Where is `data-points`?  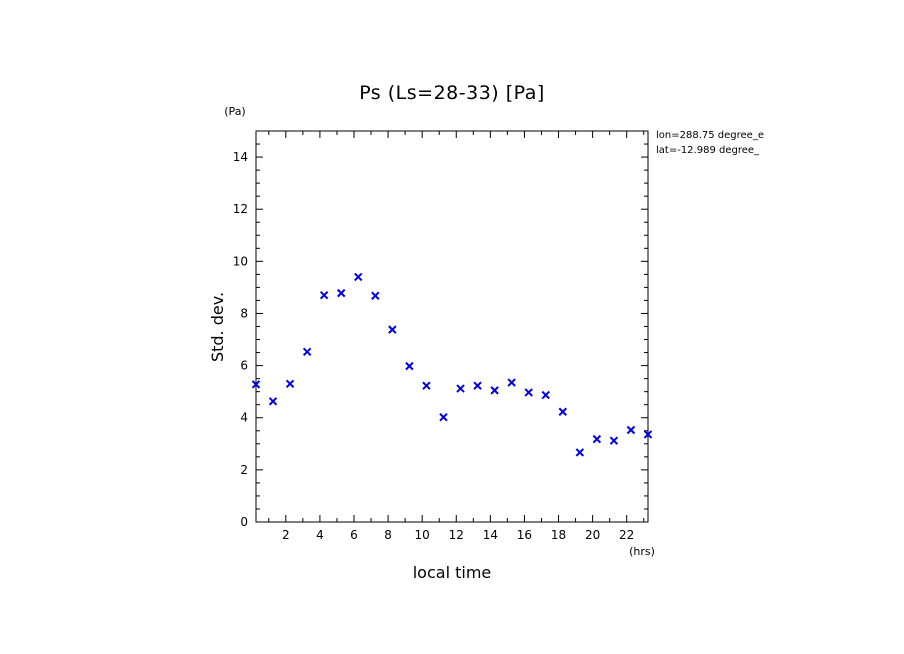
data-points is located at coordinates (452, 364).